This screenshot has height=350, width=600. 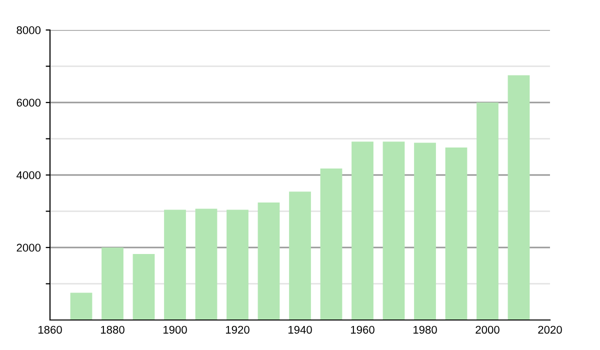 I want to click on x-tick-label: 1920, so click(x=238, y=330).